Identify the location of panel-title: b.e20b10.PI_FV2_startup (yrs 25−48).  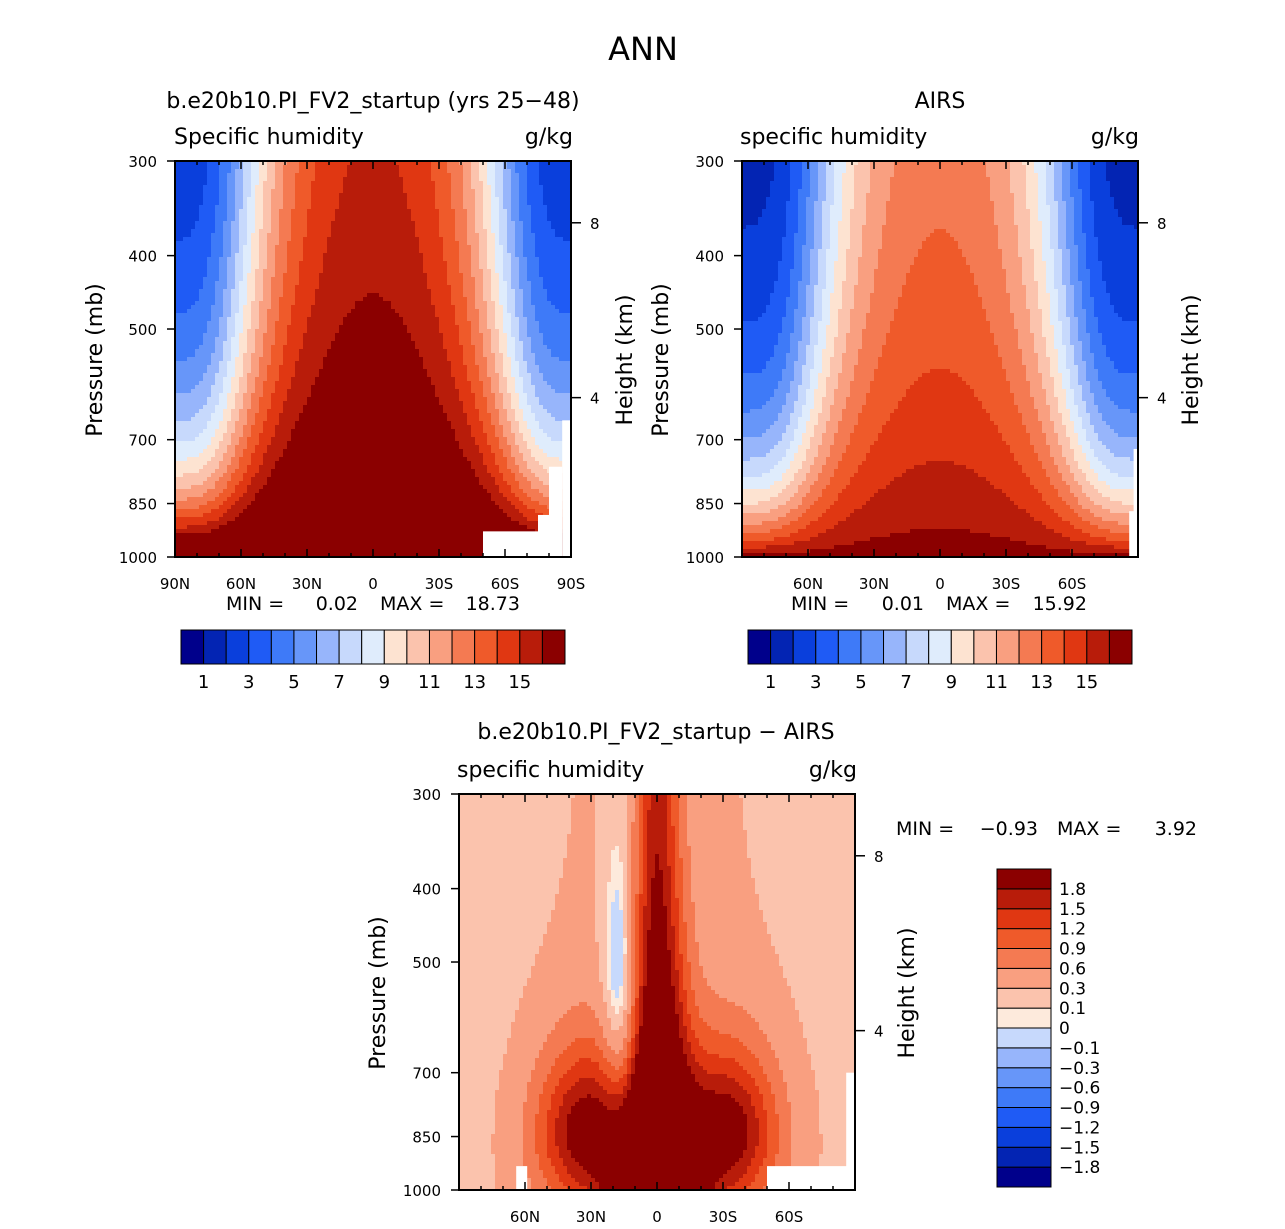
(372, 101).